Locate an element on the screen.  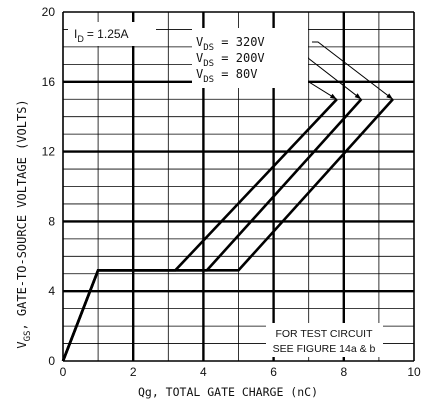
x-tick-label-0: 0 is located at coordinates (63, 372).